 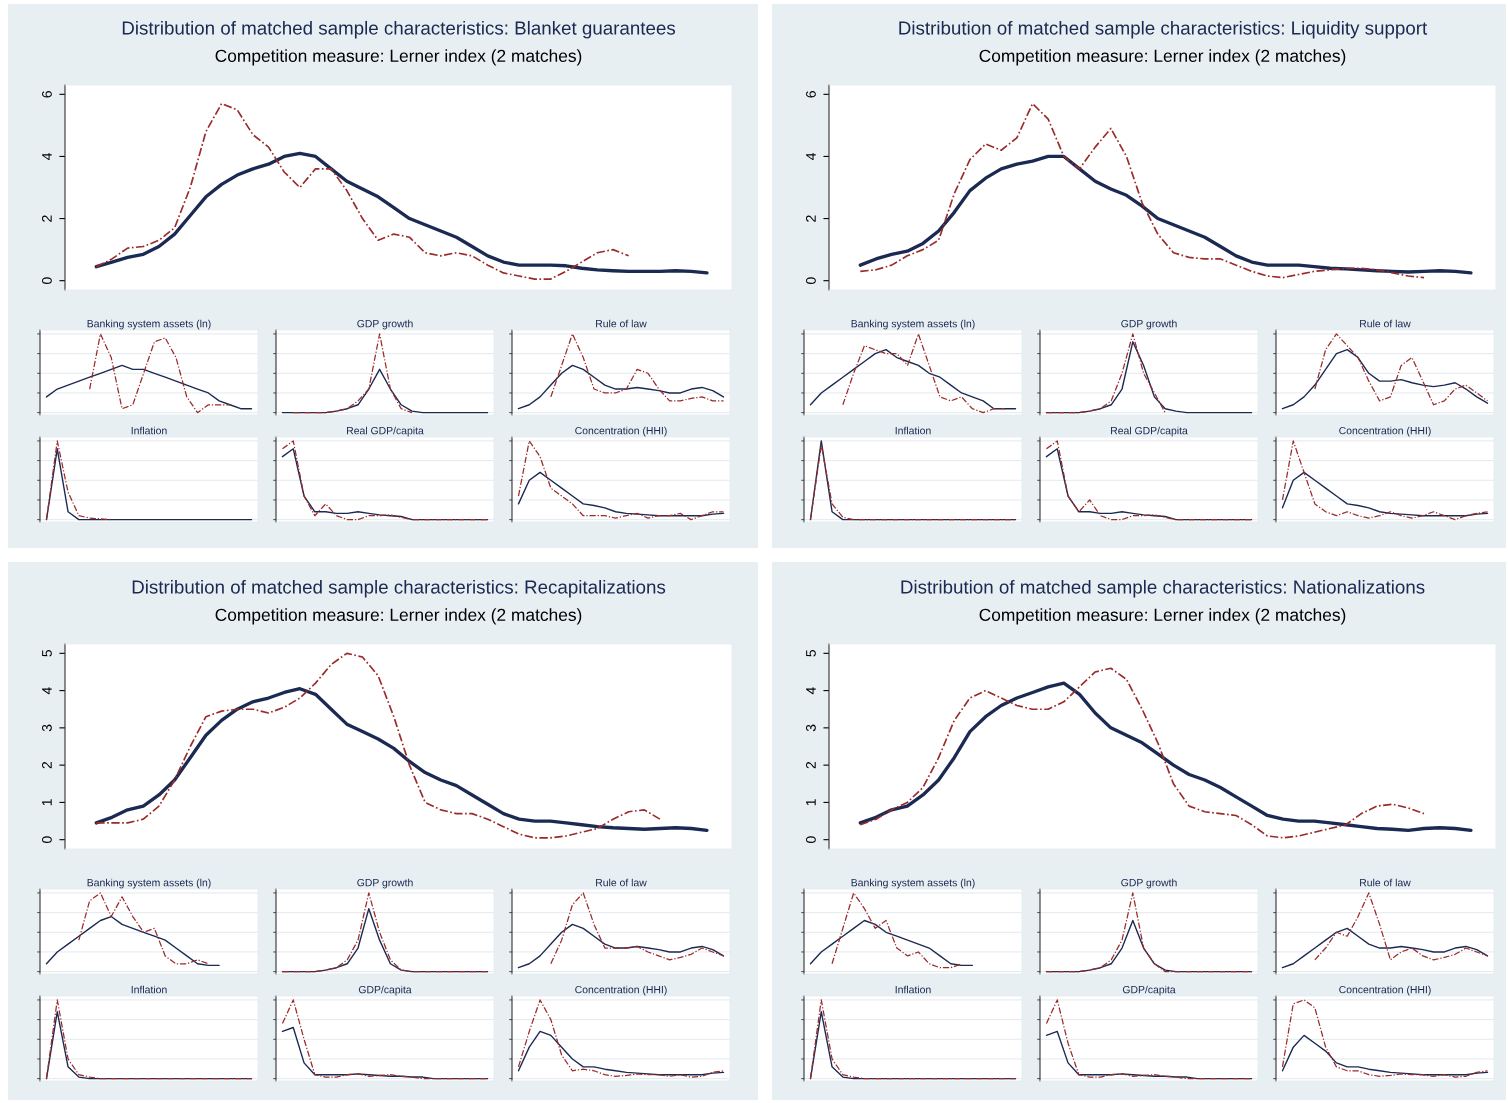 I want to click on chart-title: Distribution of matched sample characteristics: Recapitalizations, so click(x=399, y=588).